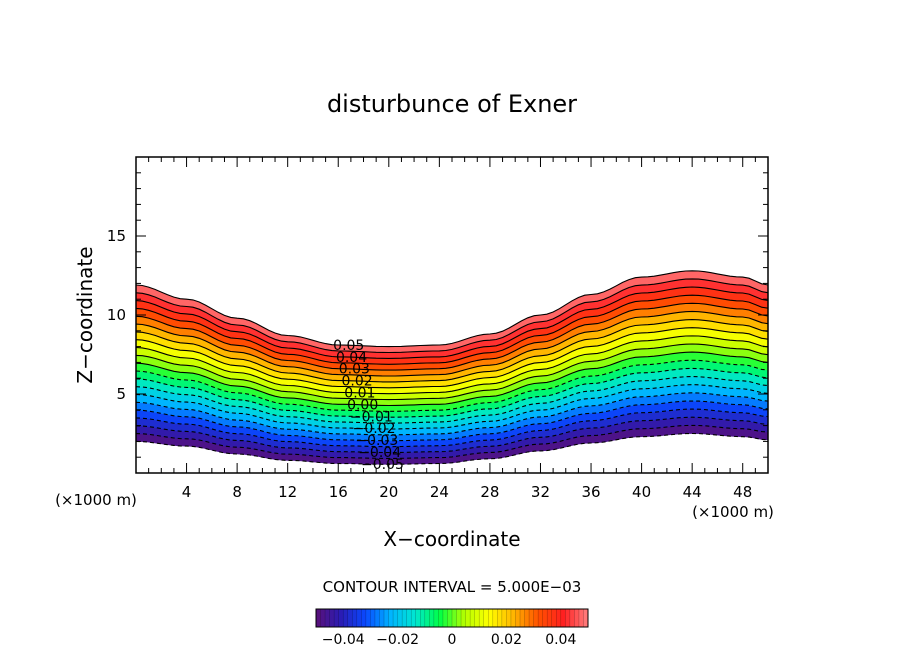 This screenshot has height=654, width=904. What do you see at coordinates (359, 393) in the screenshot?
I see `contour-label: 0.01` at bounding box center [359, 393].